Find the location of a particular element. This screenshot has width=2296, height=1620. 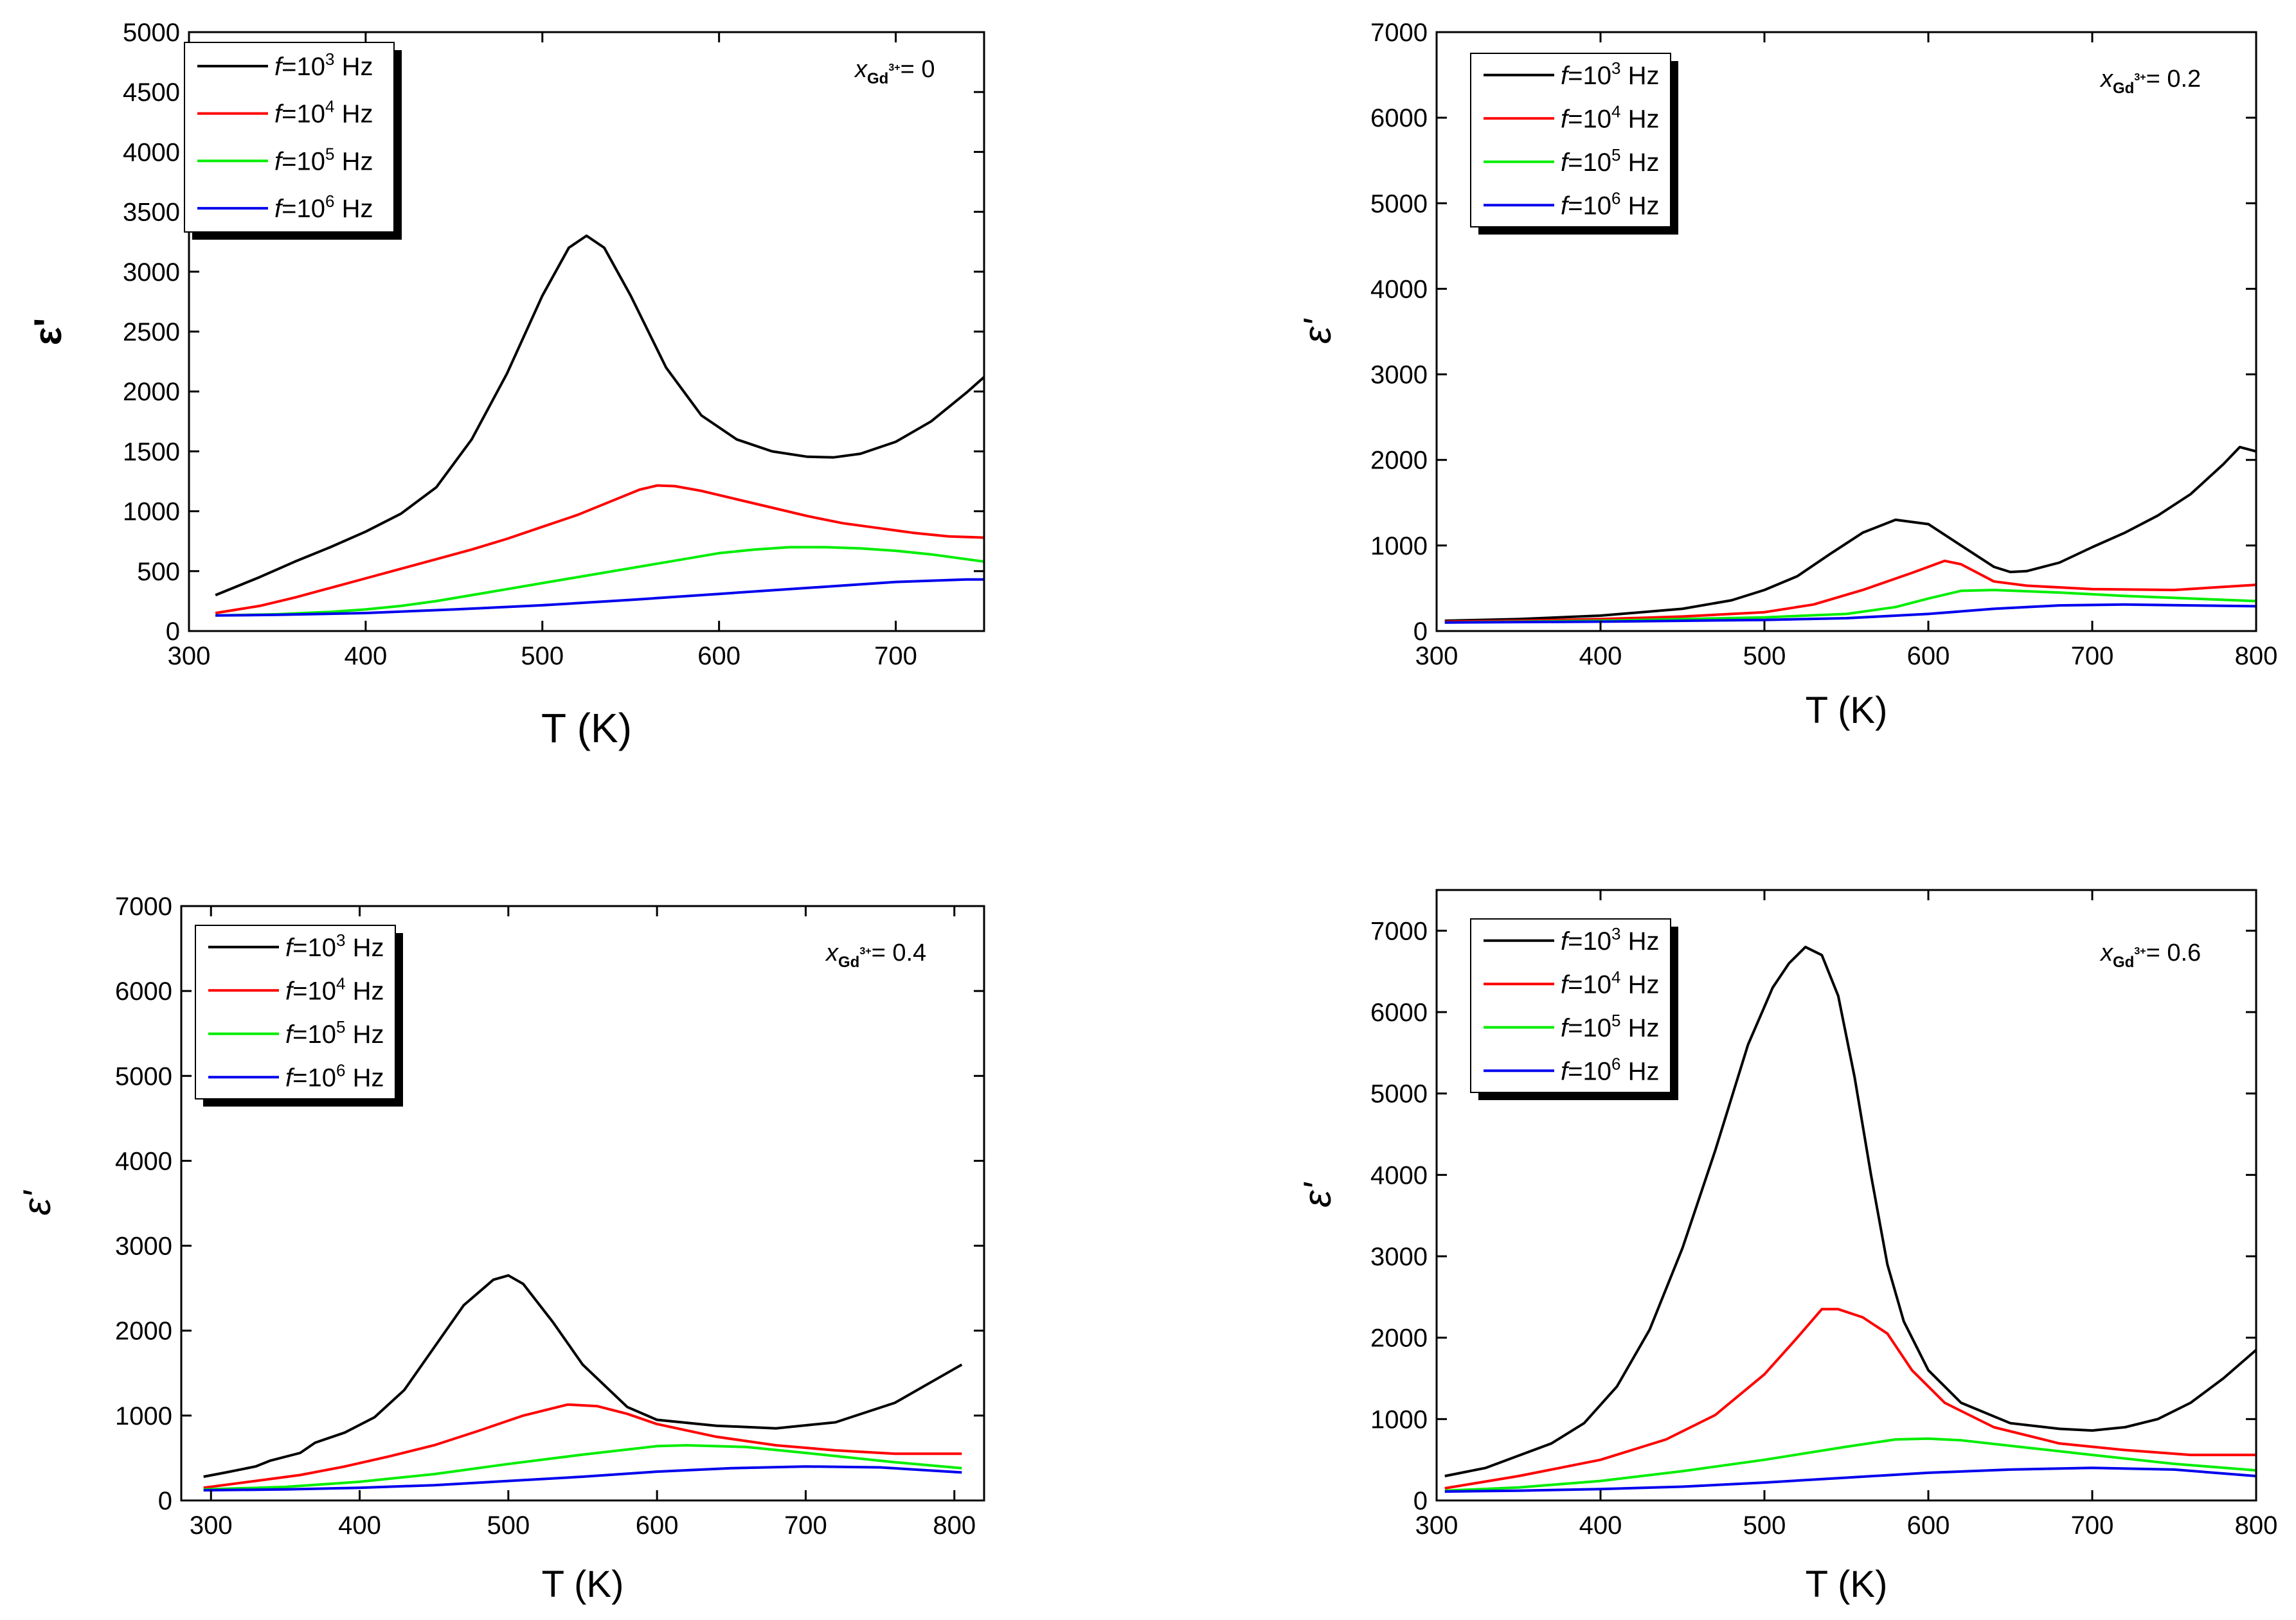

y-tick-label: 2500 is located at coordinates (151, 332).